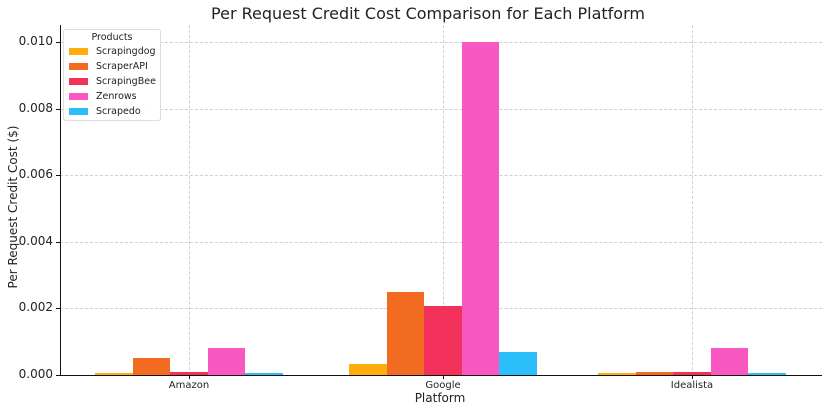  I want to click on bar-scrapedo-amazon, so click(264, 374).